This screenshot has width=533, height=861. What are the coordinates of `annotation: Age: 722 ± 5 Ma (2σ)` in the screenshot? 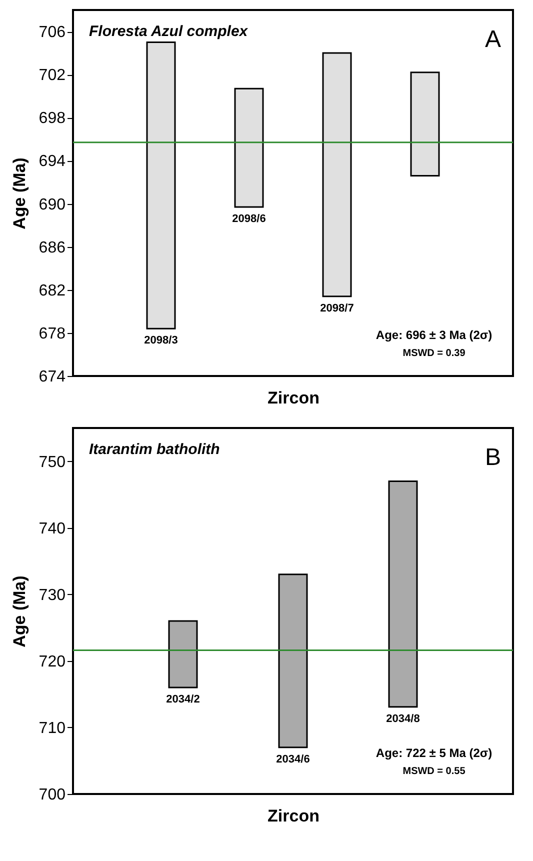 It's located at (434, 753).